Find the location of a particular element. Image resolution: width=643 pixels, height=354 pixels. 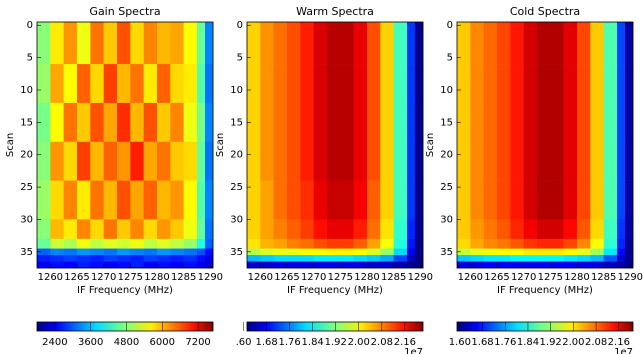

chart-title: Warm Spectra is located at coordinates (335, 11).